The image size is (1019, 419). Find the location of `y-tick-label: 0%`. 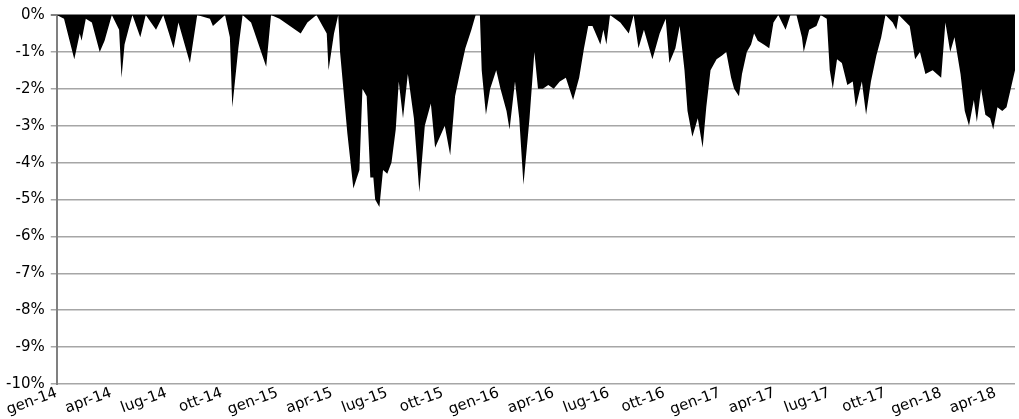

y-tick-label: 0% is located at coordinates (32, 13).